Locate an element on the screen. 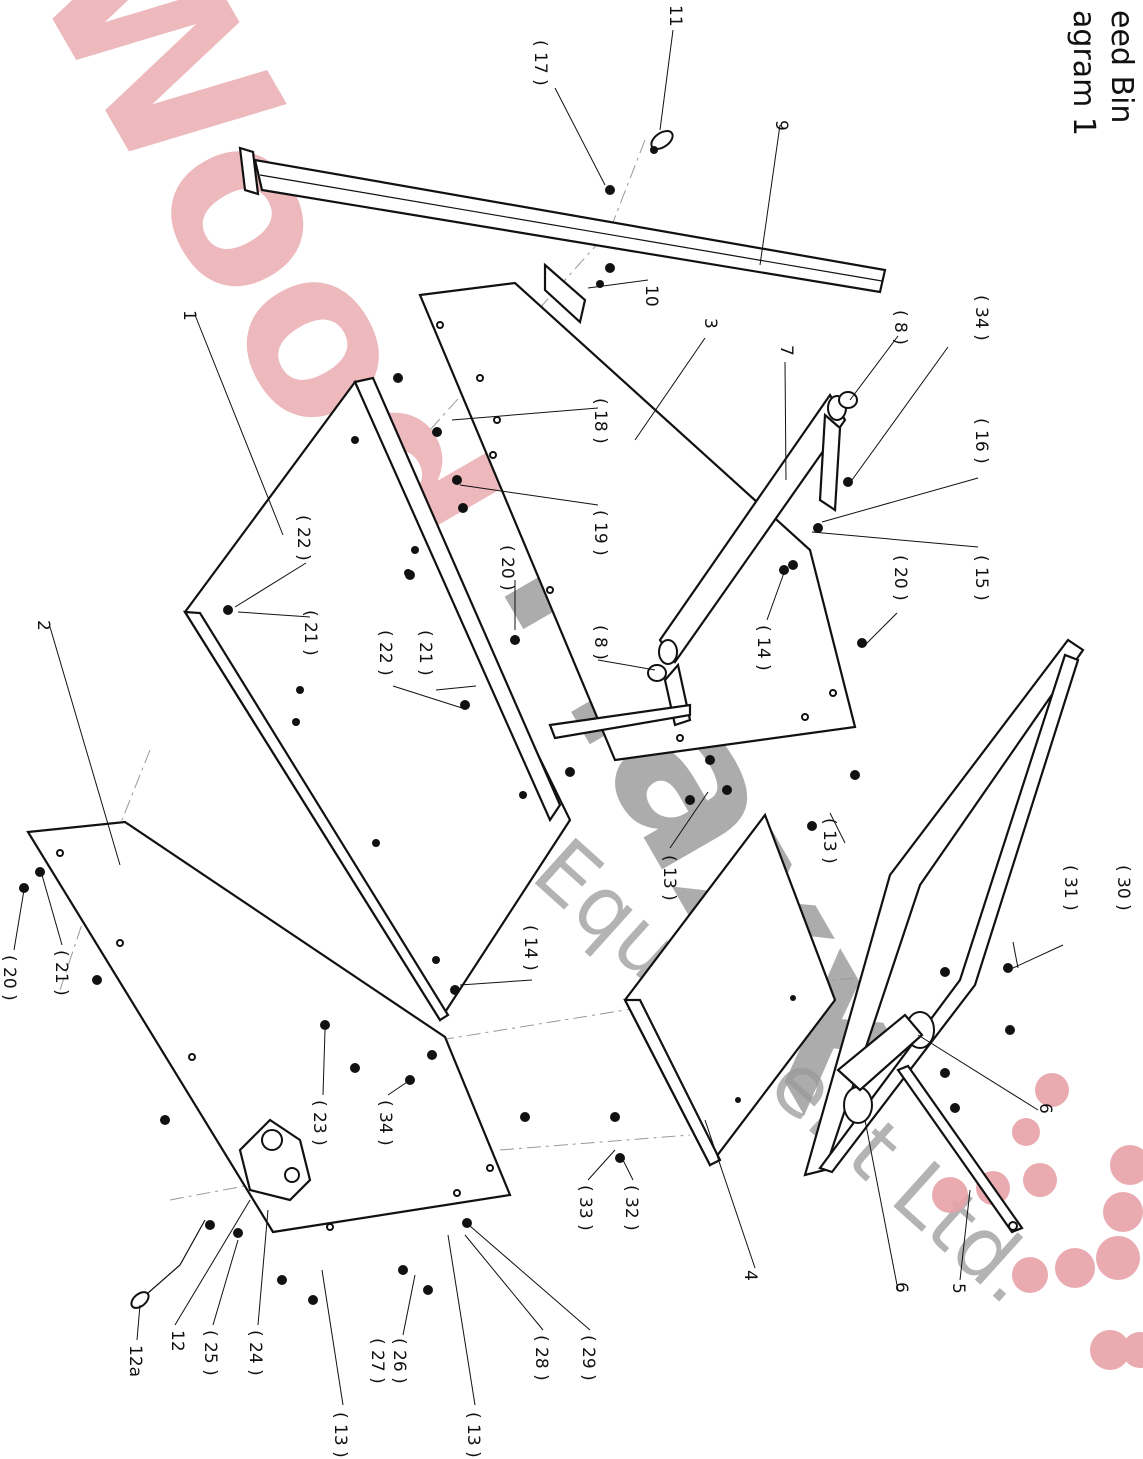  callout-3: 3 is located at coordinates (710, 323).